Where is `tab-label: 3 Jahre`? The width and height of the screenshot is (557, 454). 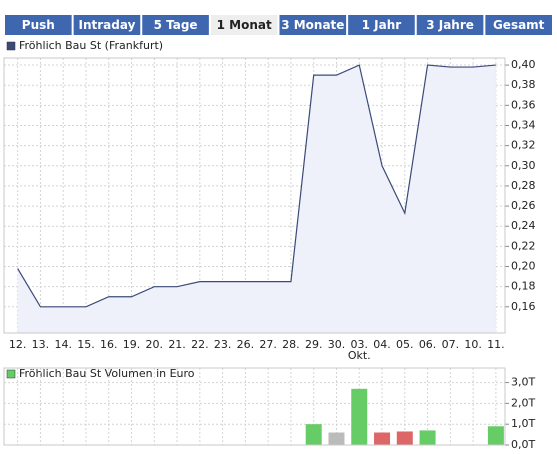
tab-label: 3 Jahre is located at coordinates (450, 25).